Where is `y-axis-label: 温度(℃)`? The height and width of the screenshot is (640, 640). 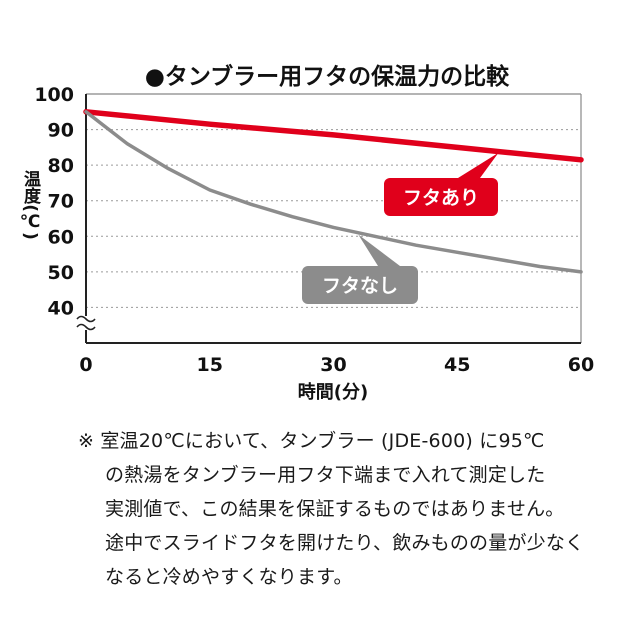
y-axis-label: 温度(℃) is located at coordinates (30, 205).